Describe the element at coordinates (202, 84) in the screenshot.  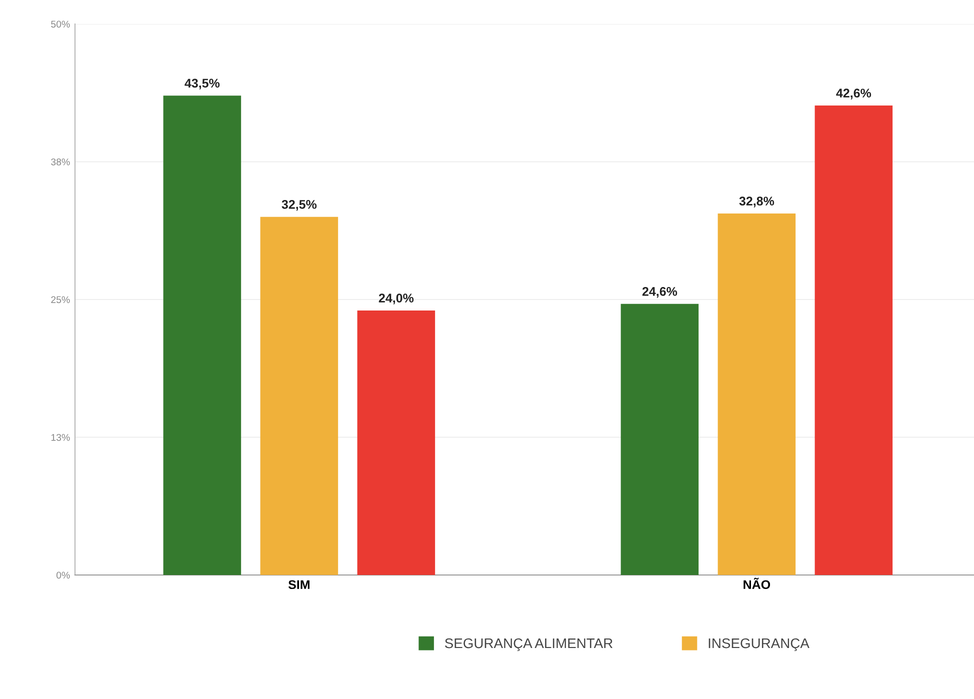
I see `data-label: 43,5%` at that location.